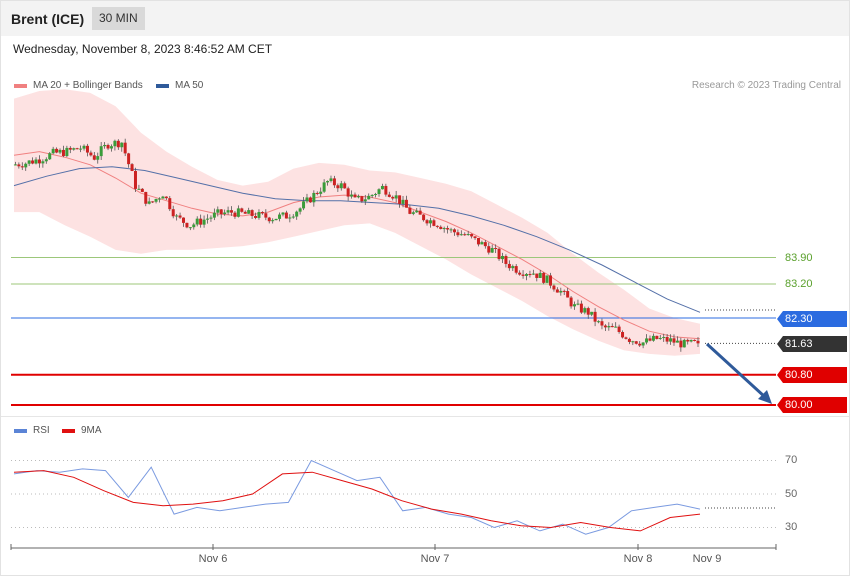 This screenshot has height=576, width=850. Describe the element at coordinates (91, 430) in the screenshot. I see `ma9-label: 9MA` at that location.